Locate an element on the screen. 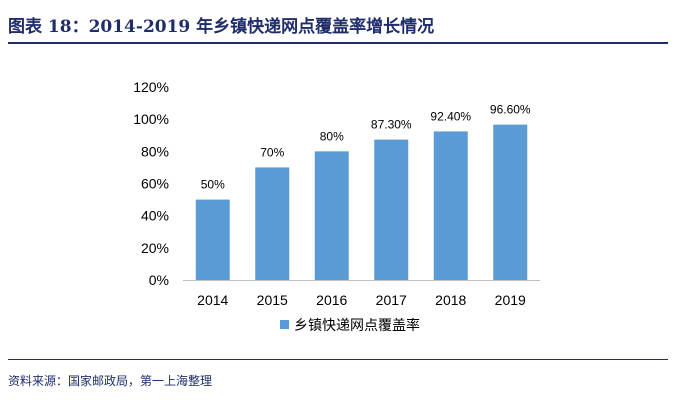  y-tick-label: 80% is located at coordinates (155, 151).